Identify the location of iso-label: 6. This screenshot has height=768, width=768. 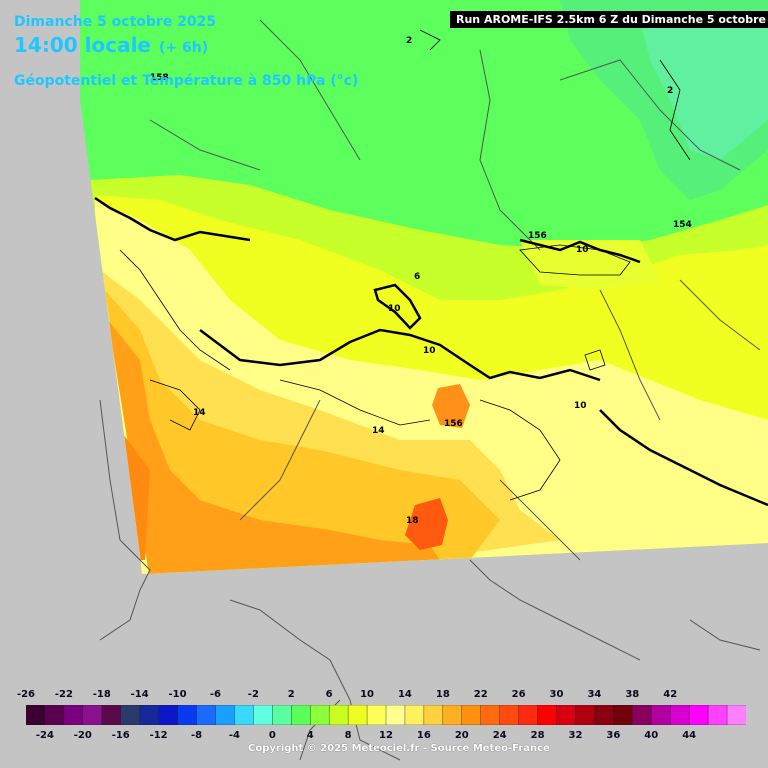
(417, 277).